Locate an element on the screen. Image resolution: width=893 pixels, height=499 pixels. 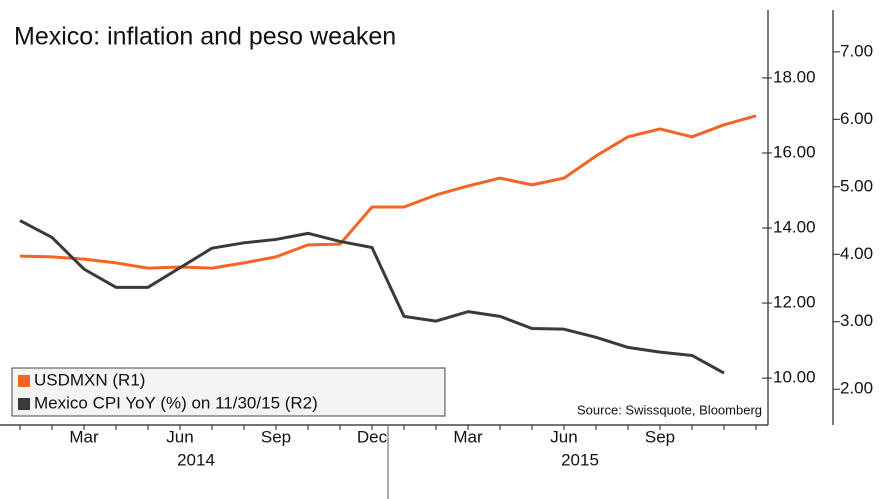
year-label: 2014 is located at coordinates (196, 459).